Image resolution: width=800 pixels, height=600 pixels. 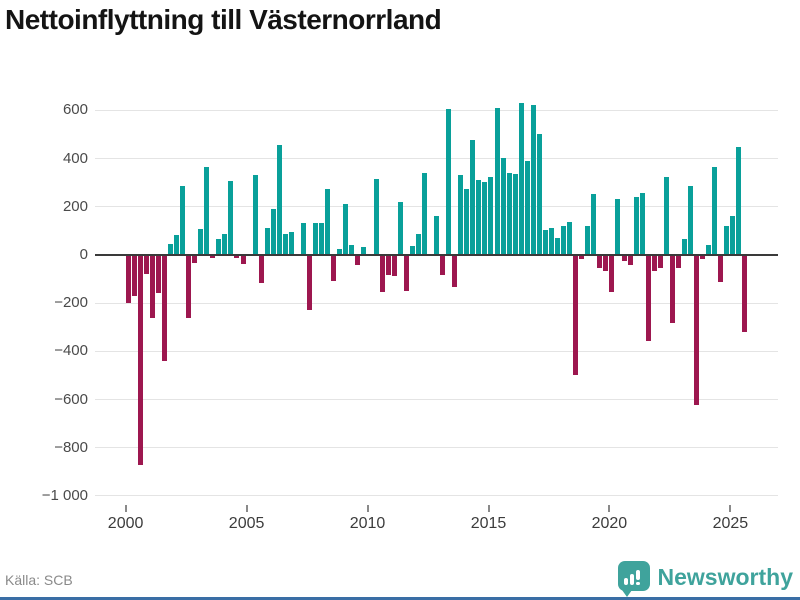 What do you see at coordinates (83, 254) in the screenshot?
I see `y-axis-label: 0` at bounding box center [83, 254].